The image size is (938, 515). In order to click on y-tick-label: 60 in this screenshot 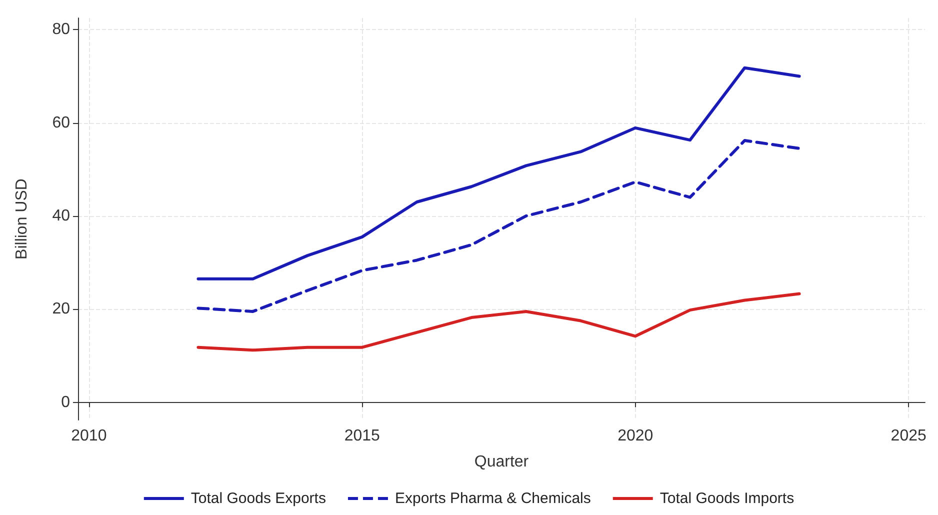, I will do `click(61, 123)`.